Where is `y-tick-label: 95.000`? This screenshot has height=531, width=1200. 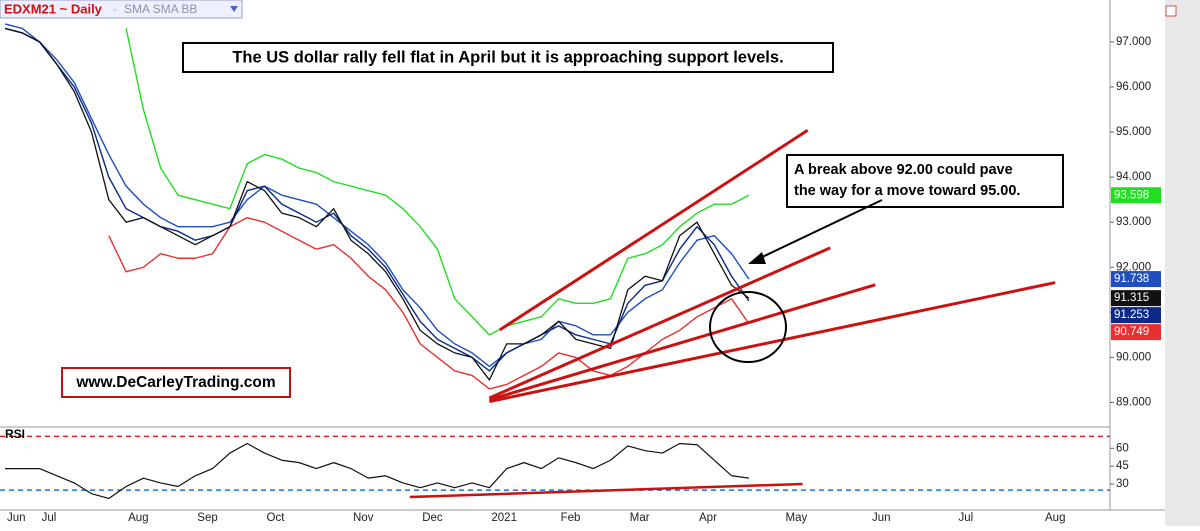
y-tick-label: 95.000 is located at coordinates (1133, 132).